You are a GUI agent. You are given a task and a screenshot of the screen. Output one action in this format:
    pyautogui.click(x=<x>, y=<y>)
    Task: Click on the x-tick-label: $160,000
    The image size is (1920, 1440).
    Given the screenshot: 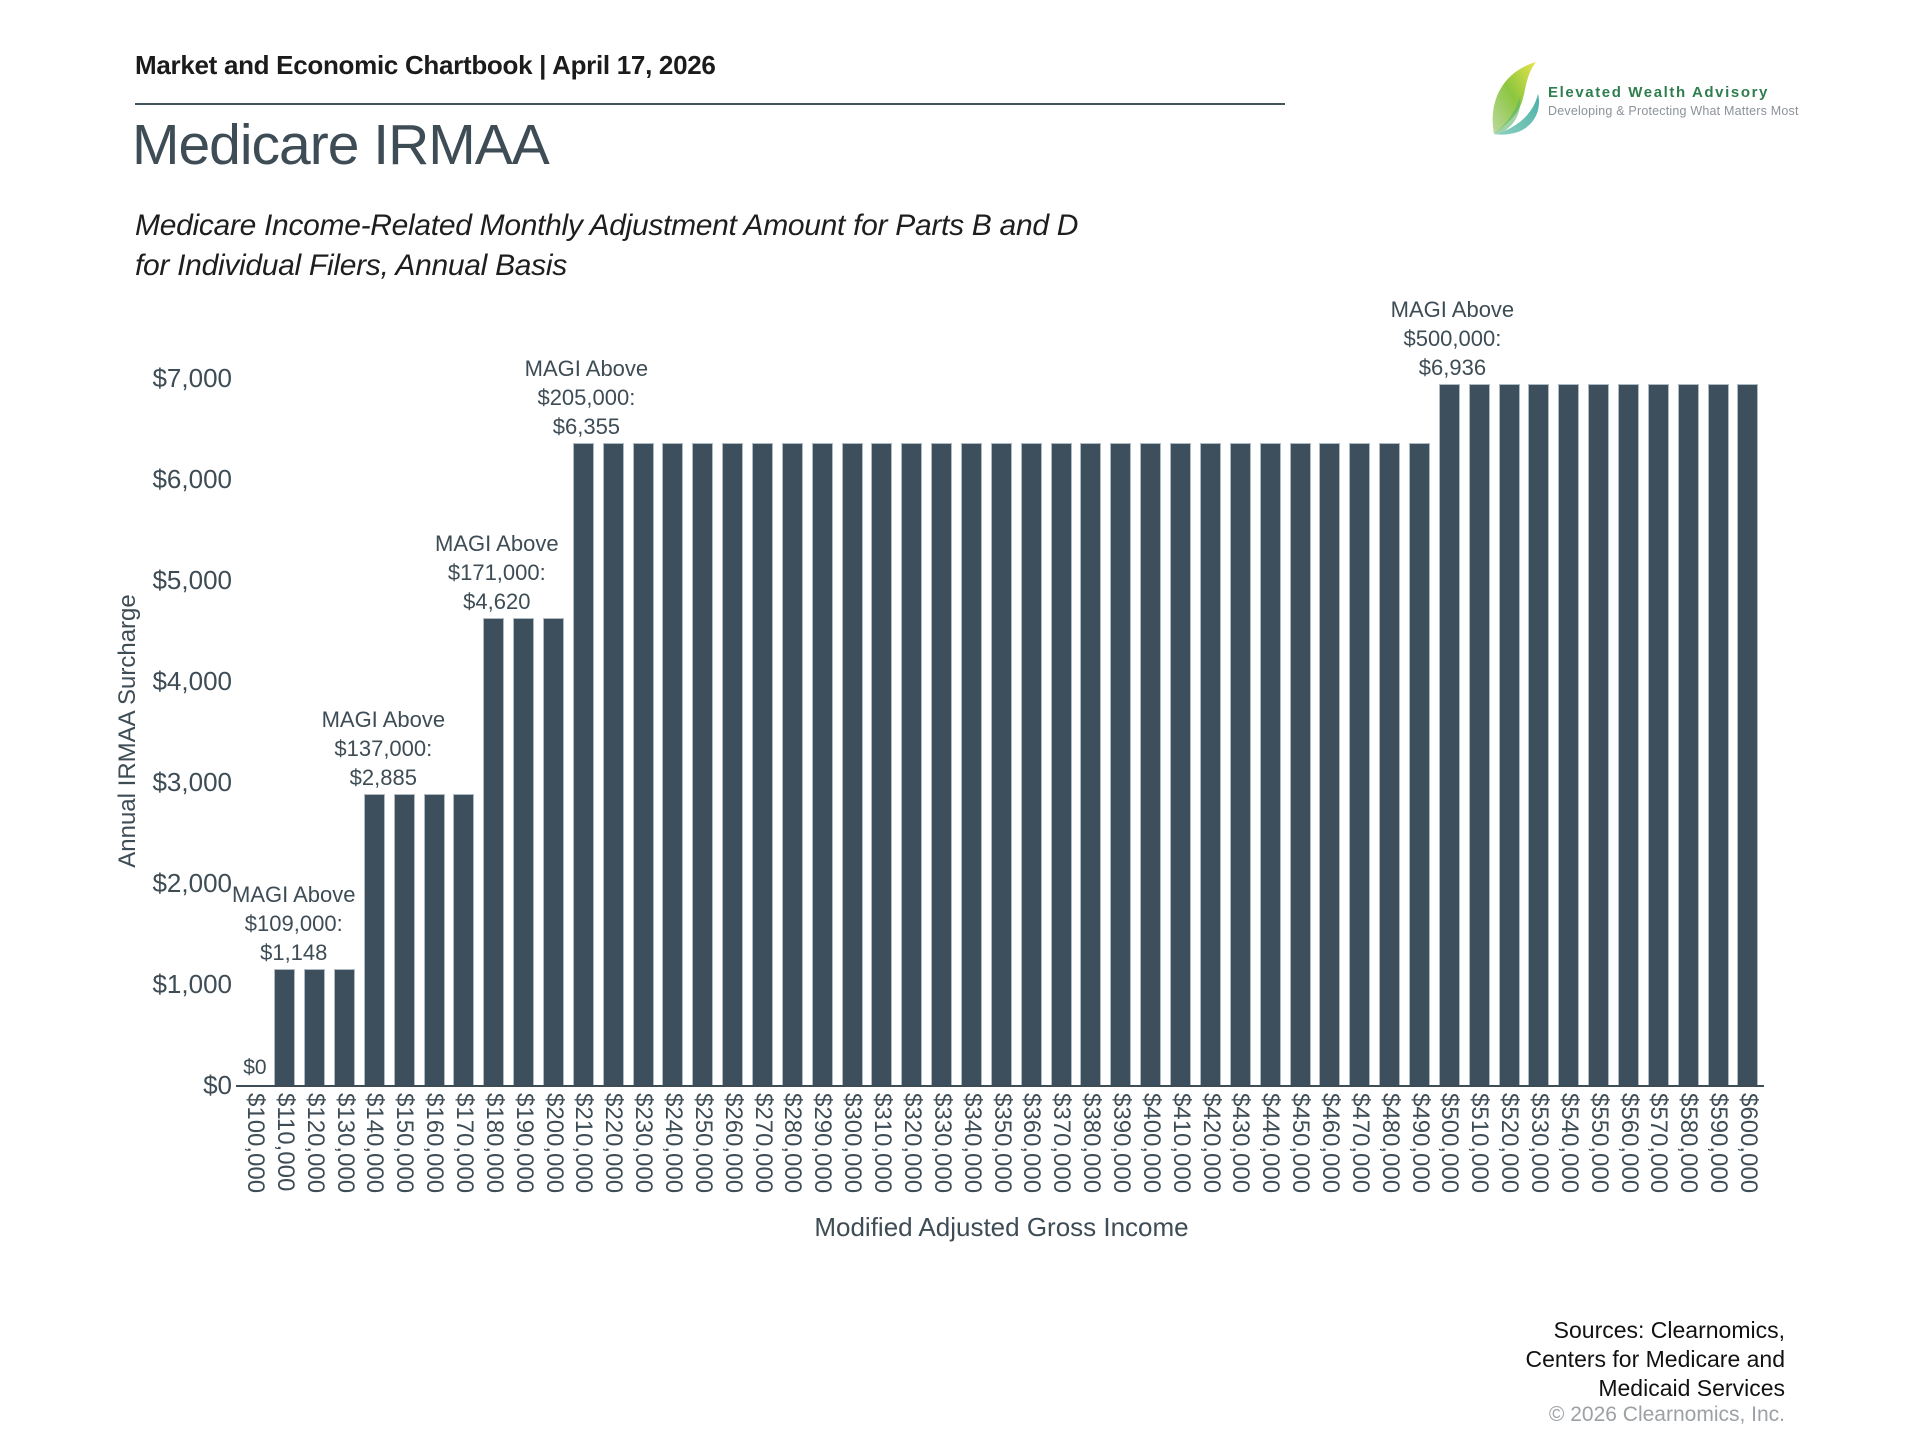 What is the action you would take?
    pyautogui.click(x=435, y=1143)
    